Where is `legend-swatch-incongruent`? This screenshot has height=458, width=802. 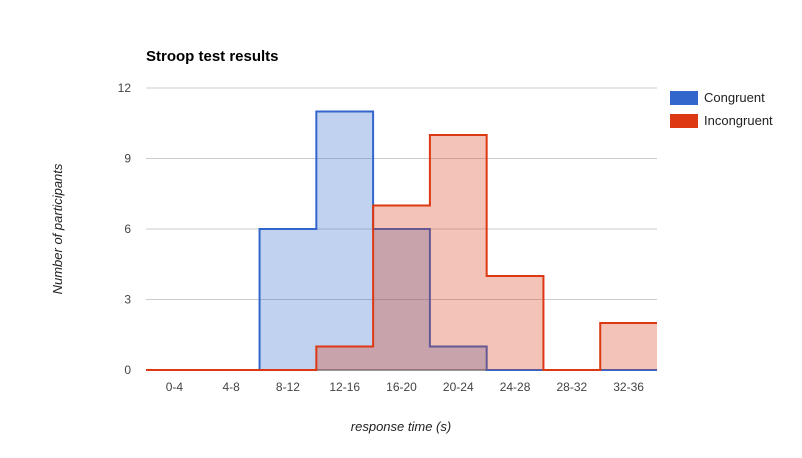 legend-swatch-incongruent is located at coordinates (684, 120).